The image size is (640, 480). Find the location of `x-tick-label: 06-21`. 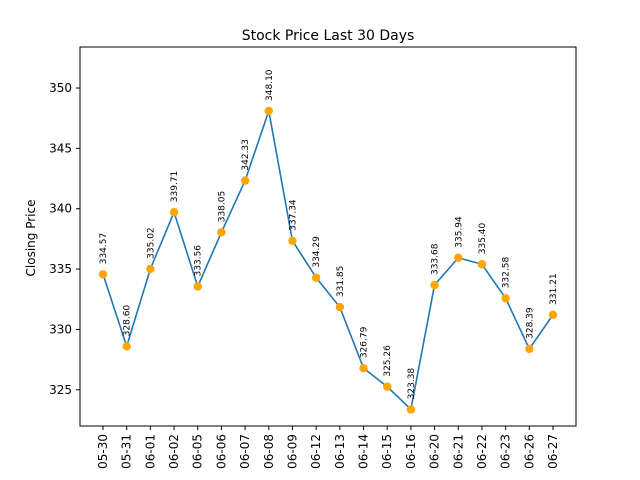

x-tick-label: 06-21 is located at coordinates (458, 451).